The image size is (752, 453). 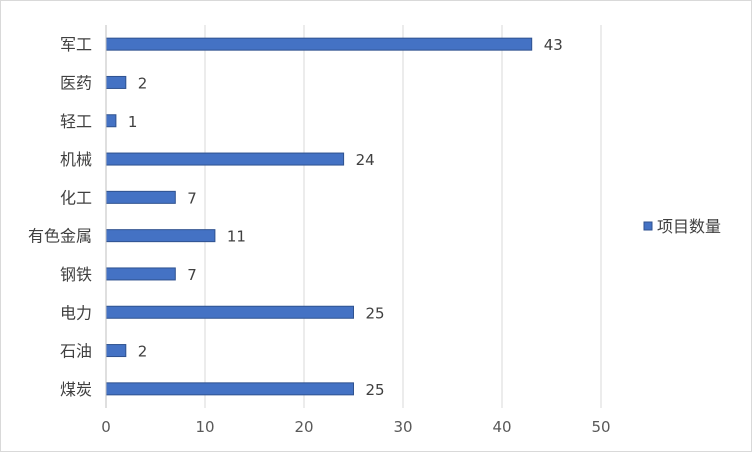 I want to click on x-tick-label: 50, so click(x=600, y=427).